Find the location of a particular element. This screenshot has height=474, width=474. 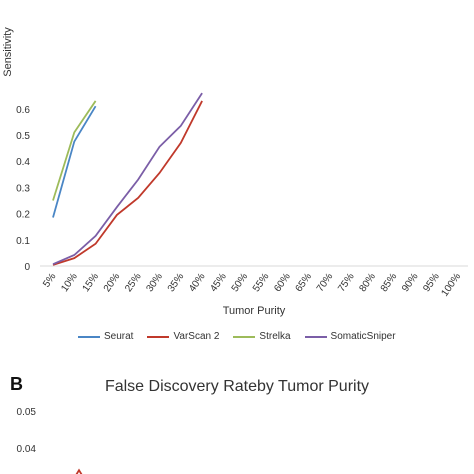

legend-item: SomaticSniper is located at coordinates (350, 336).